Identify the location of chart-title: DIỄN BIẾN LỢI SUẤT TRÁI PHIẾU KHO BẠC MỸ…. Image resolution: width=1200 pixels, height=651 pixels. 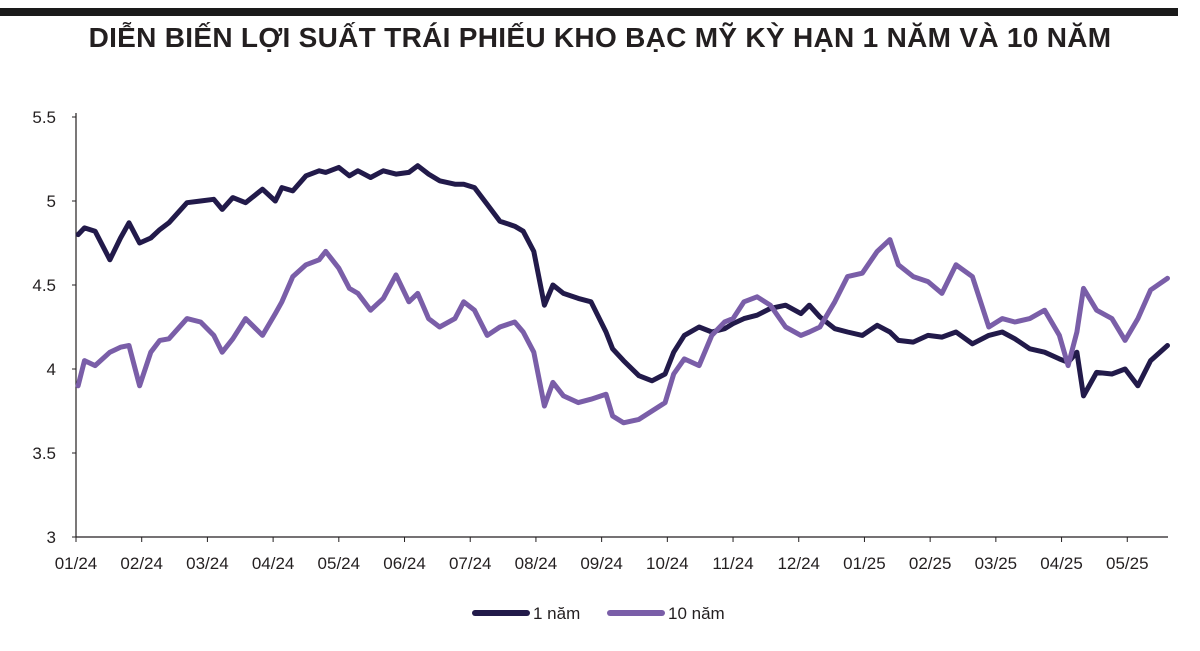
(600, 37).